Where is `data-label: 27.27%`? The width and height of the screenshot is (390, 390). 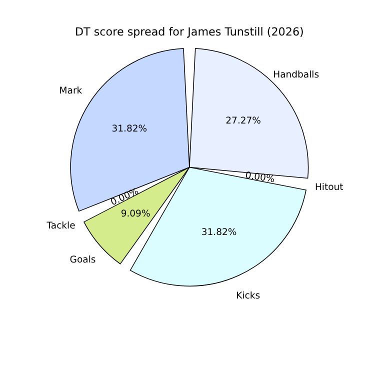
data-label: 27.27% is located at coordinates (244, 120).